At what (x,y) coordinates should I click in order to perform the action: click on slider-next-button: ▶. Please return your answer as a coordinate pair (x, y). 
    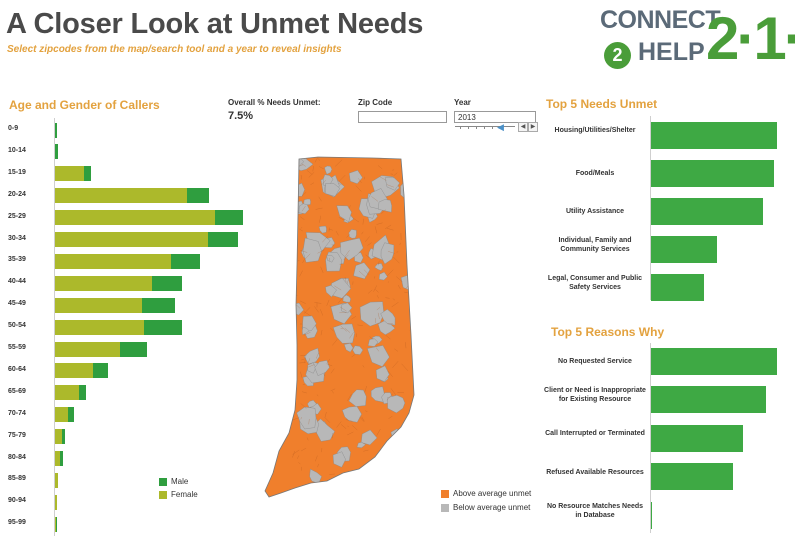
    Looking at the image, I should click on (533, 127).